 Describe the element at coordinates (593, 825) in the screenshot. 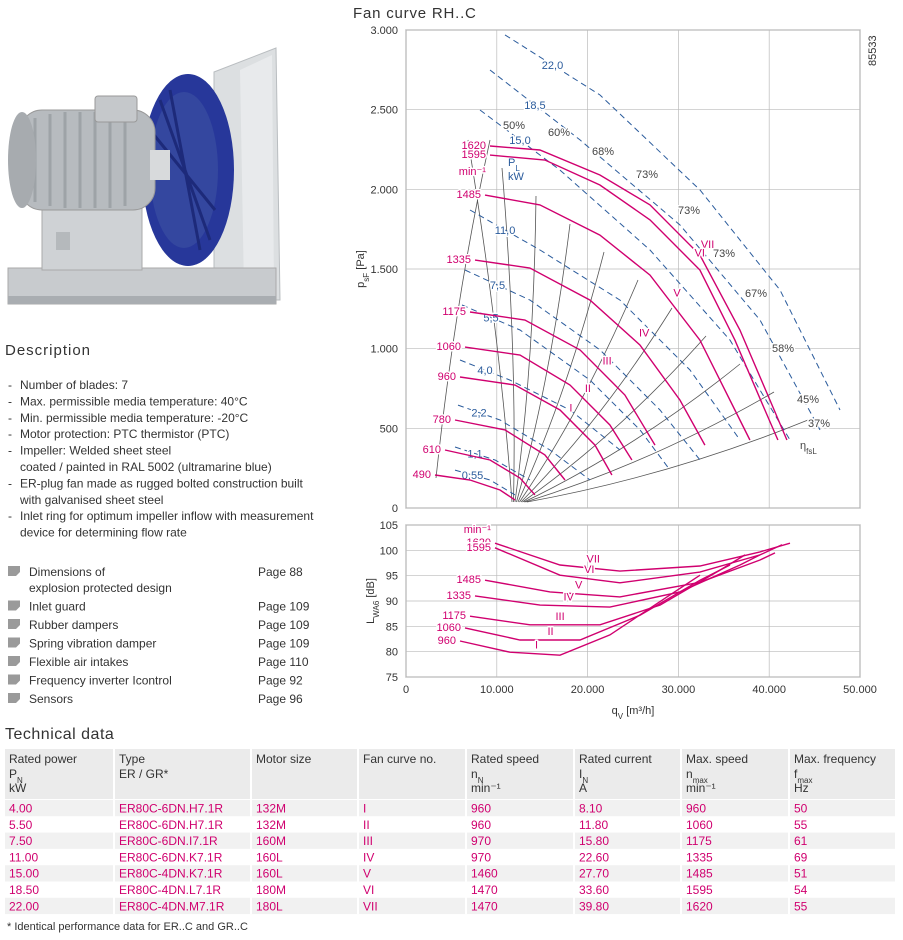

I see `table-cell: 11.80` at that location.